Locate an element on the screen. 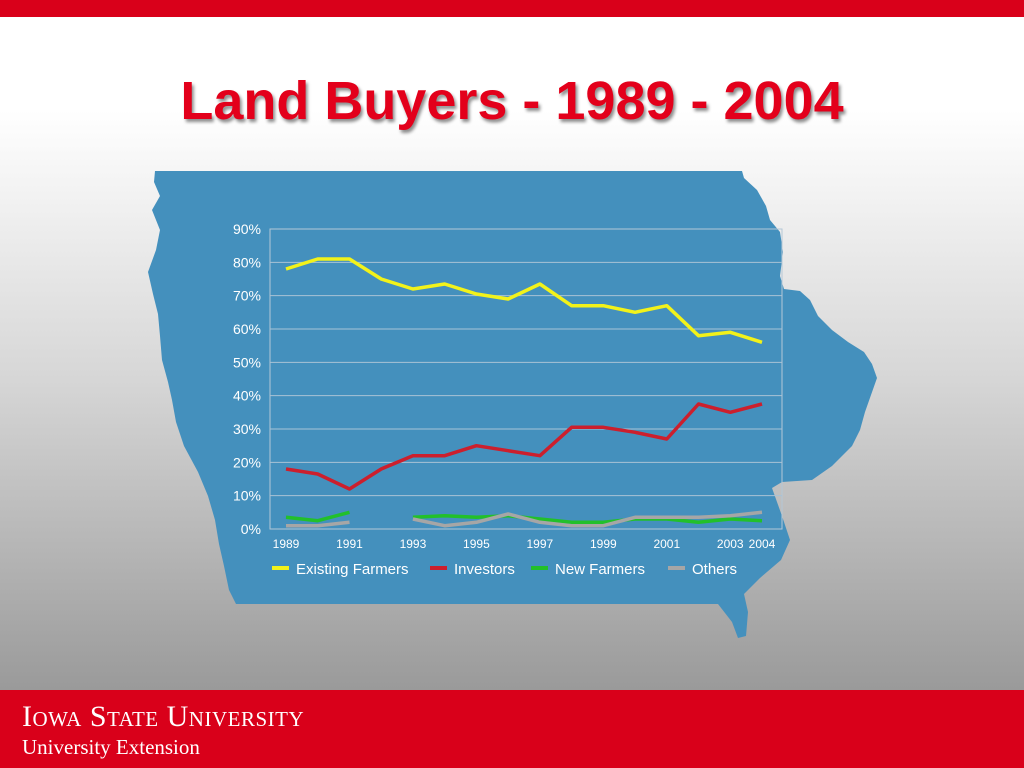  slide-title: Land Buyers - 1989 - 2004 is located at coordinates (512, 101).